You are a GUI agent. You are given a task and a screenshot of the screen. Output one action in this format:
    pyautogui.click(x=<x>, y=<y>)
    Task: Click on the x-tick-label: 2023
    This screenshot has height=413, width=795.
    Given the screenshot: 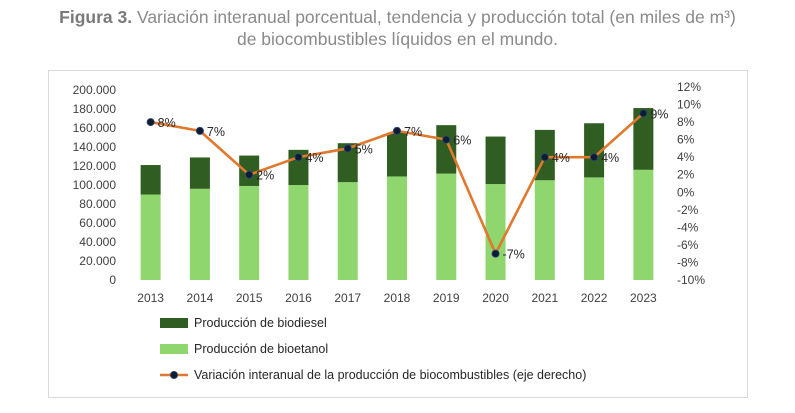 What is the action you would take?
    pyautogui.click(x=643, y=298)
    